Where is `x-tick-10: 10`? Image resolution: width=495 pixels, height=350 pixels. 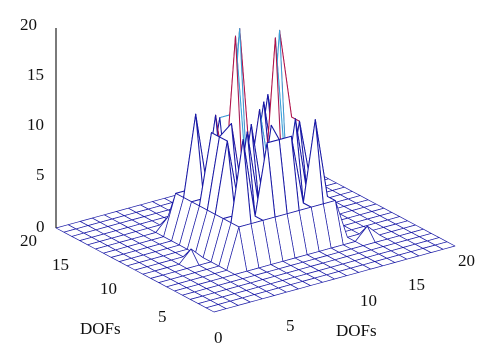
x-tick-10: 10 is located at coordinates (368, 300).